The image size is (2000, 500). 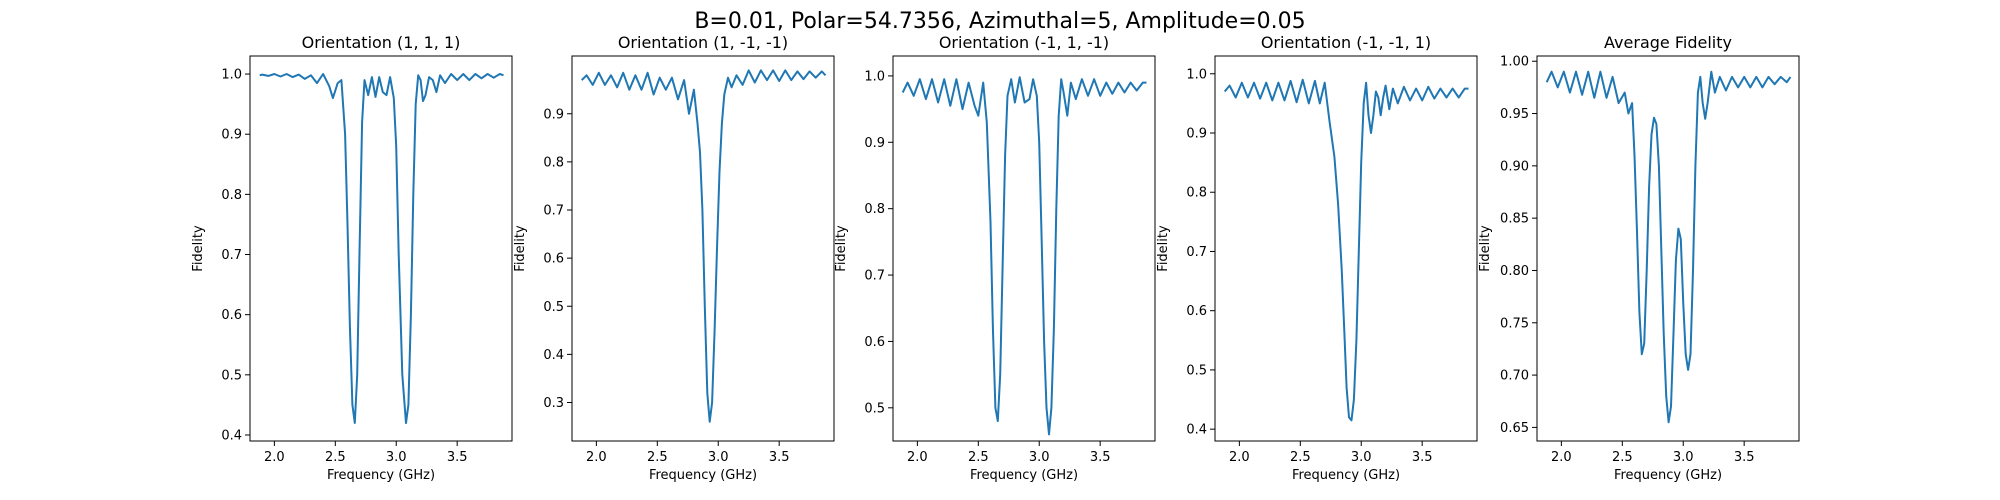 I want to click on chart-title: Orientation (1, 1, 1), so click(x=381, y=42).